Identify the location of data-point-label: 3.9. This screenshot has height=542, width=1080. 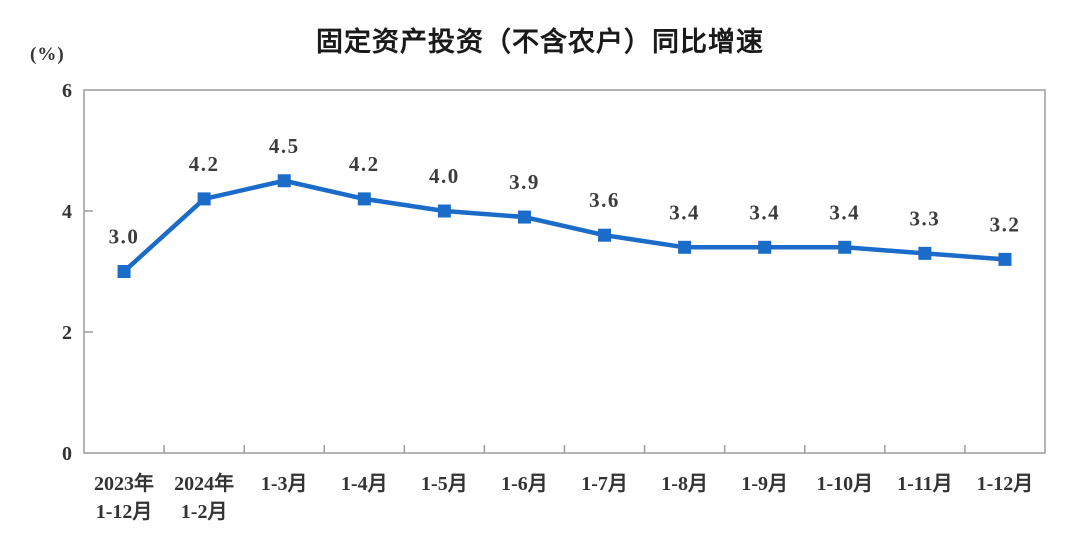
(524, 182).